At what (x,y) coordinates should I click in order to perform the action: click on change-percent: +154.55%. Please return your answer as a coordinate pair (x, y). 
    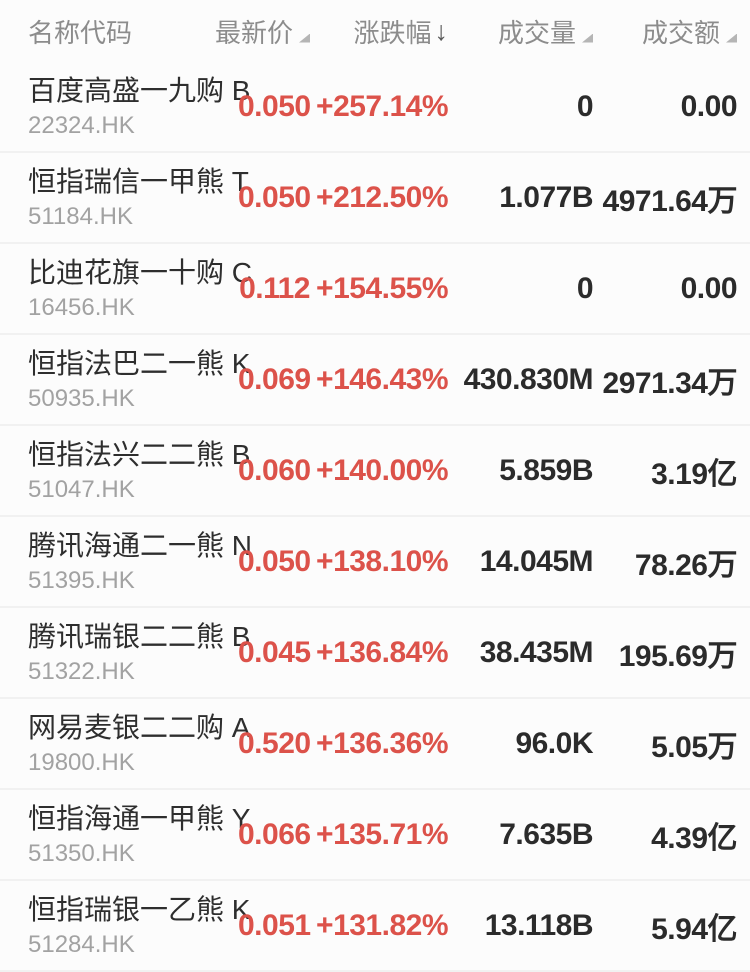
    Looking at the image, I should click on (382, 288).